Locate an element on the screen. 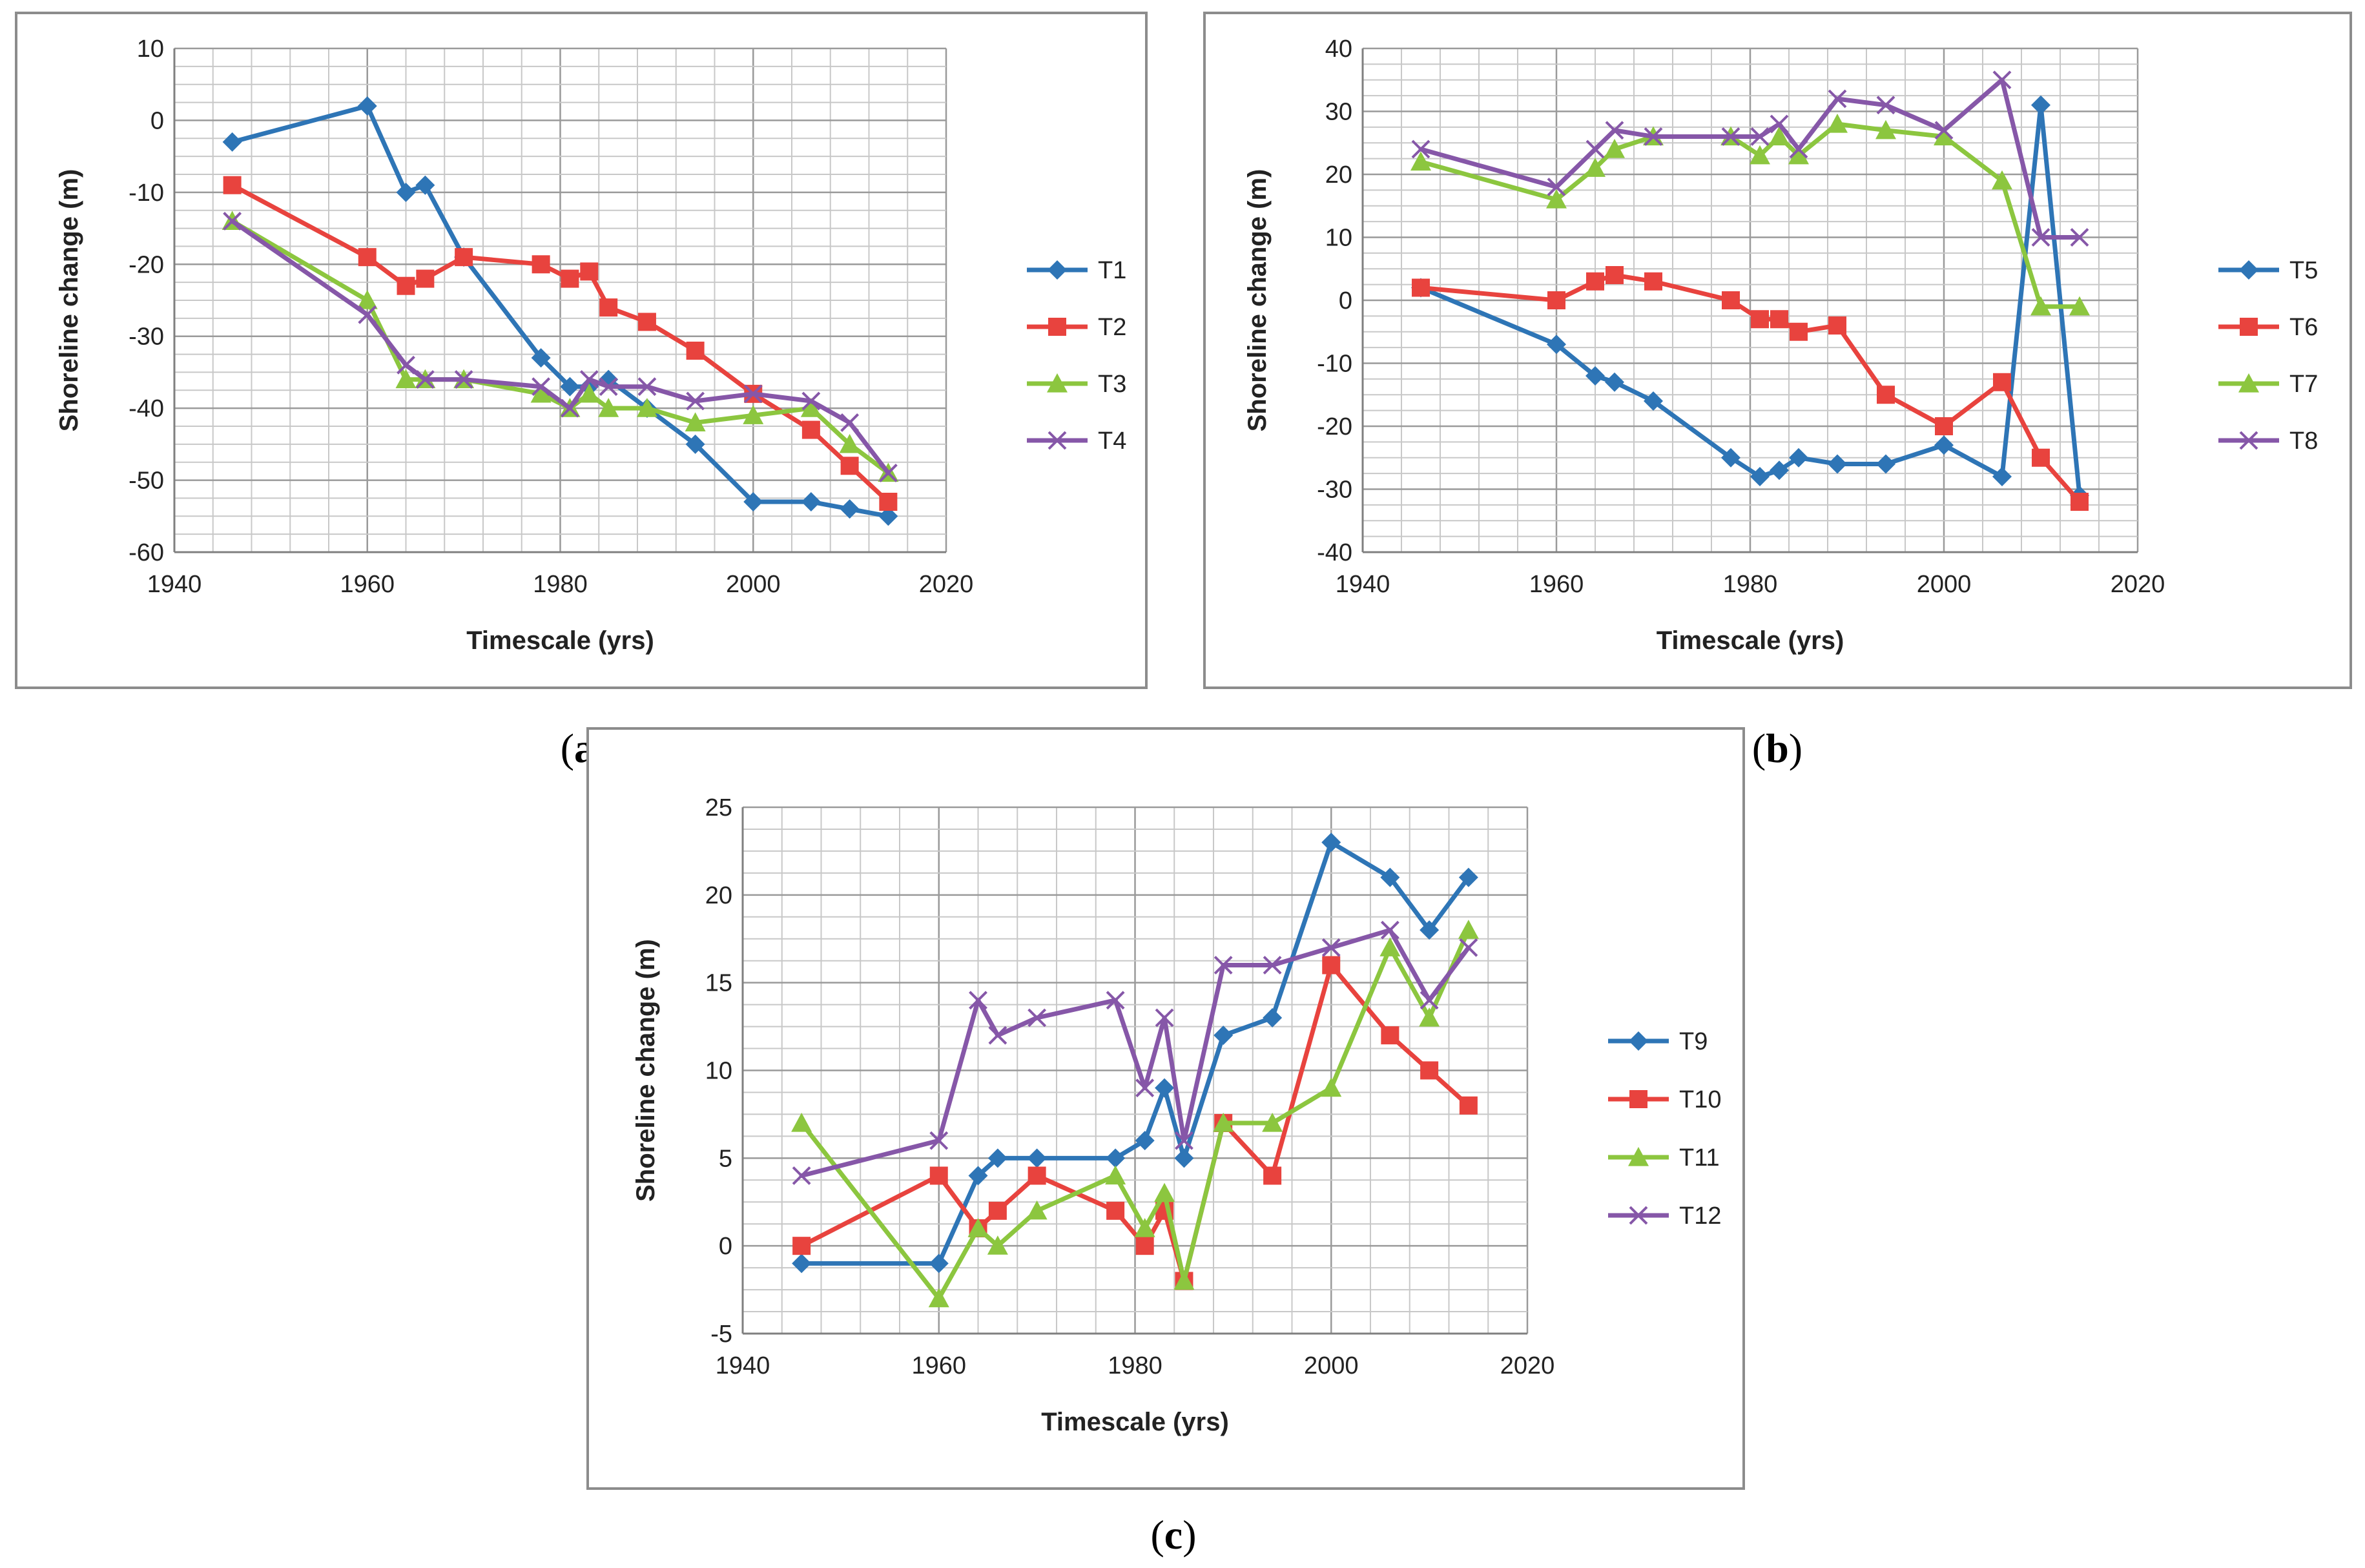 This screenshot has height=1568, width=2365. y-tick-label: 20 is located at coordinates (1339, 175).